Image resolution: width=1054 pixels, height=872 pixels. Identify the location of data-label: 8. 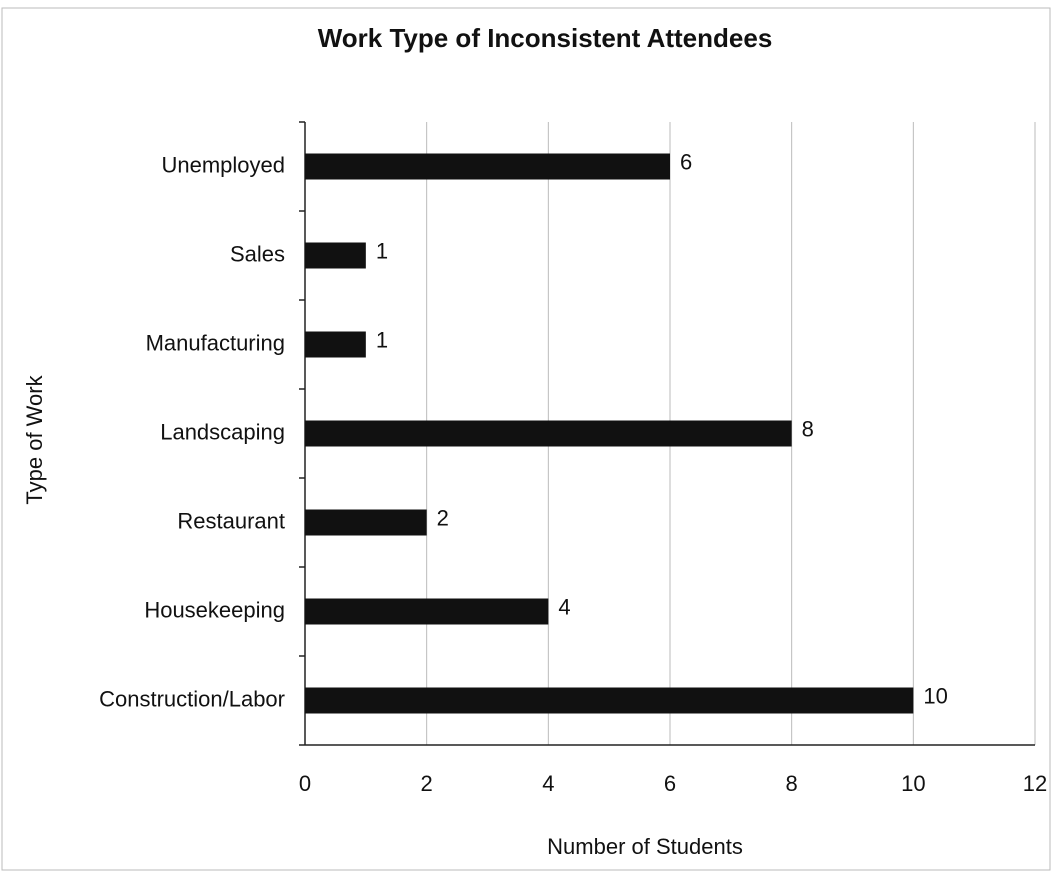
(808, 428).